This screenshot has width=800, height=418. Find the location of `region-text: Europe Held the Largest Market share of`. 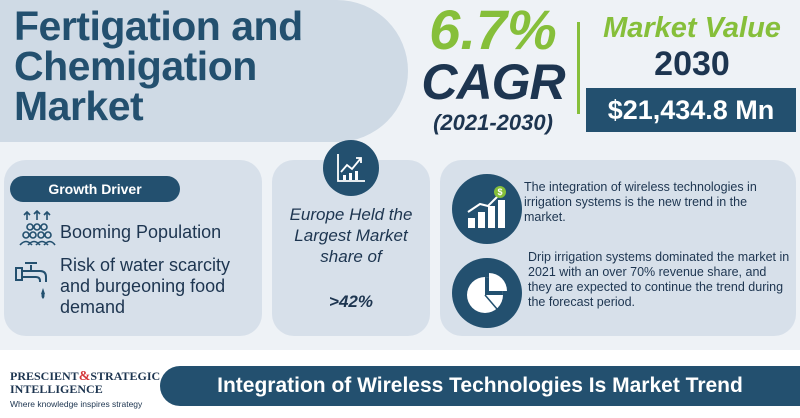

region-text: Europe Held the Largest Market share of is located at coordinates (351, 235).